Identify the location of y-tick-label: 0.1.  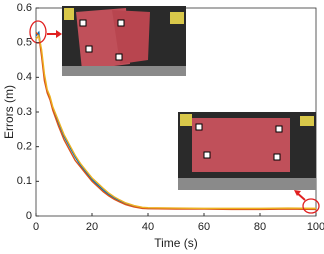
(24, 181).